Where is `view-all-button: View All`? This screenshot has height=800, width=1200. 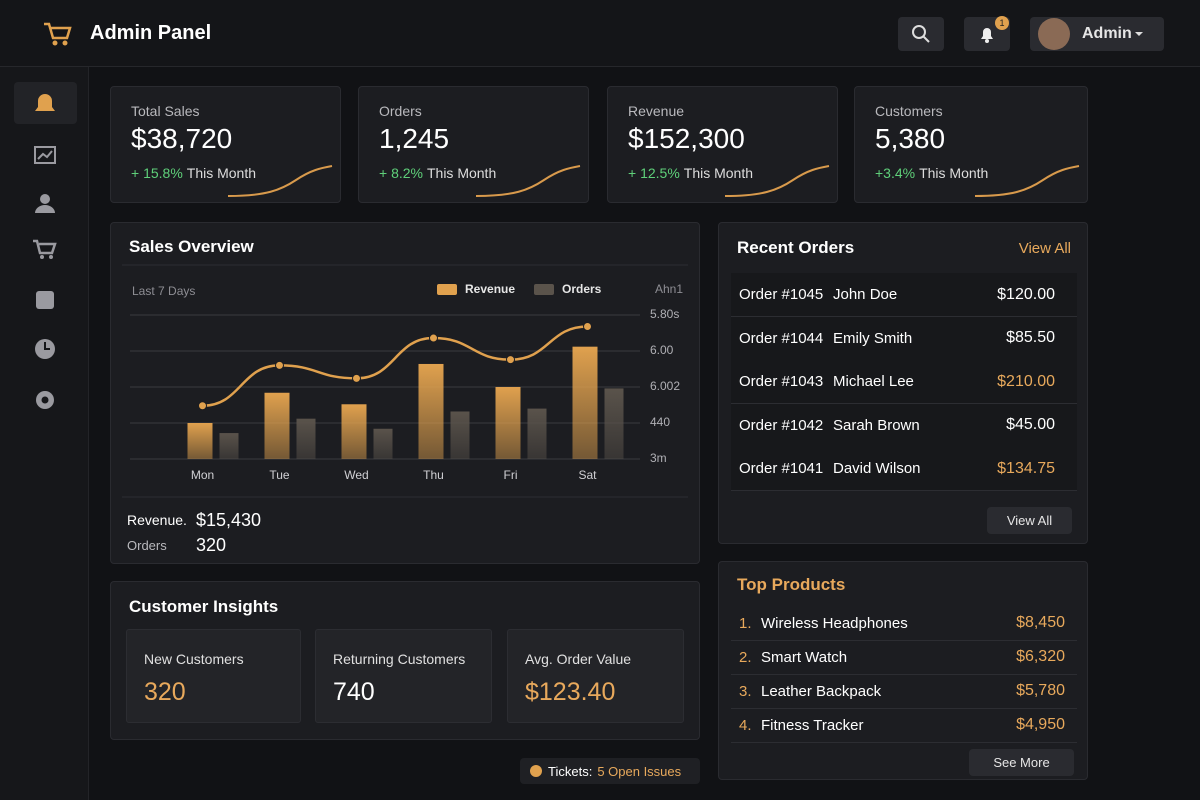
view-all-button: View All is located at coordinates (1029, 520).